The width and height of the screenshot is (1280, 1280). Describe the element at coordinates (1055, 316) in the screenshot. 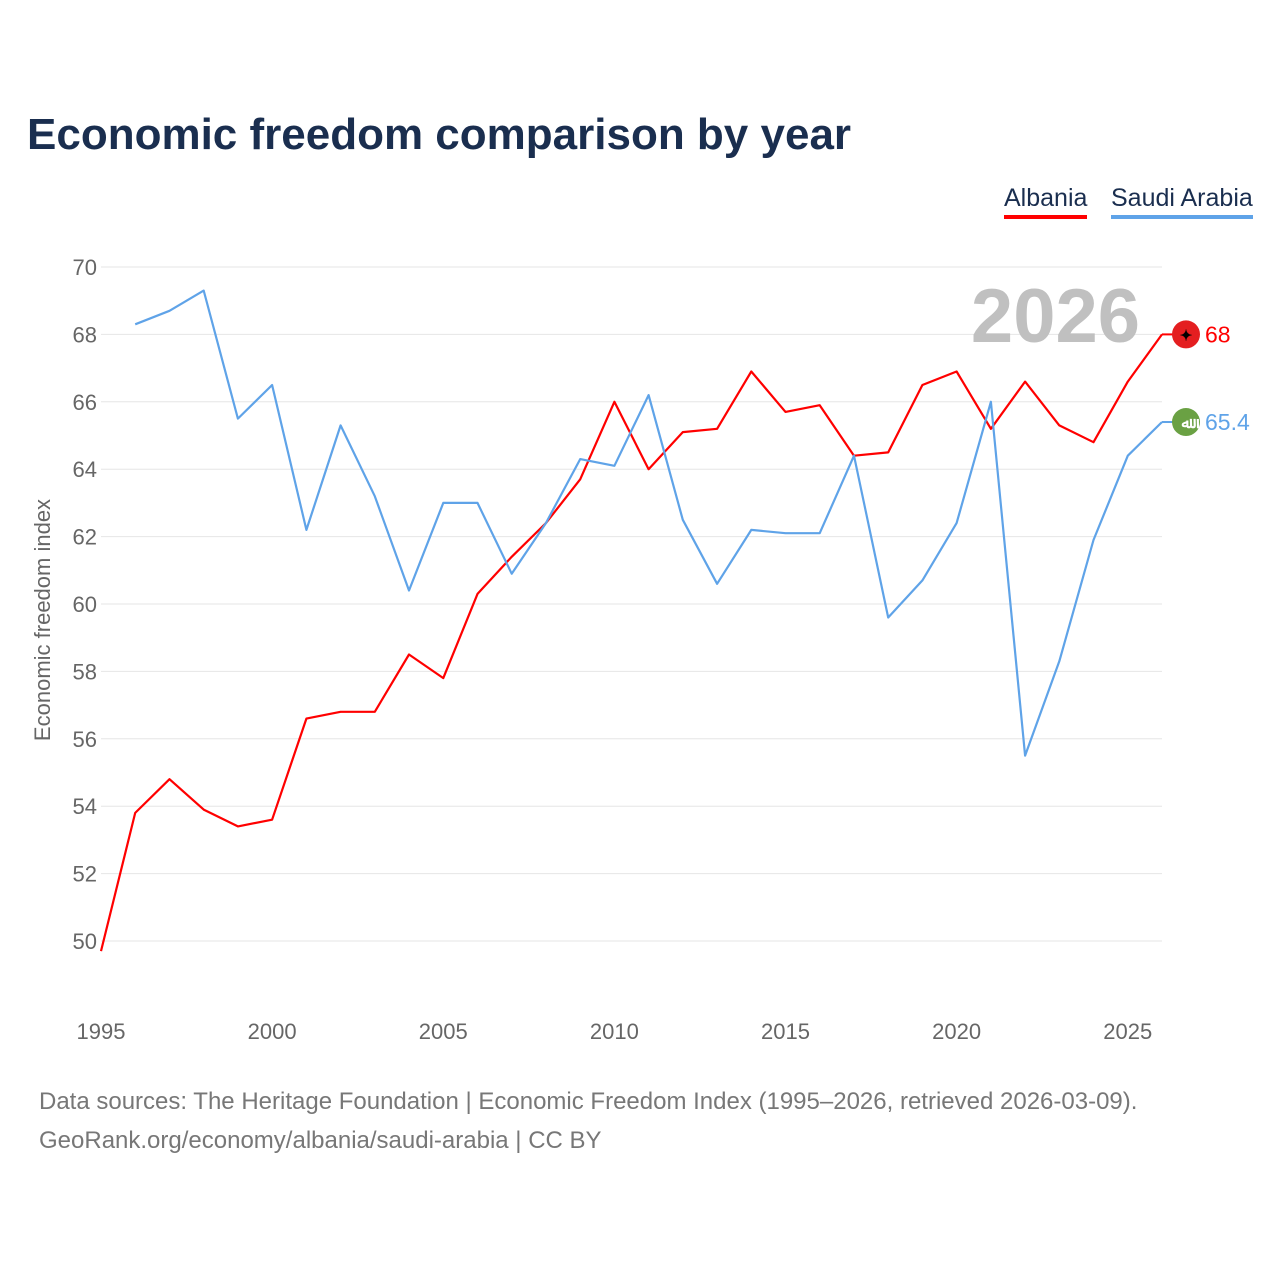

I see `year-watermark: 2026` at that location.